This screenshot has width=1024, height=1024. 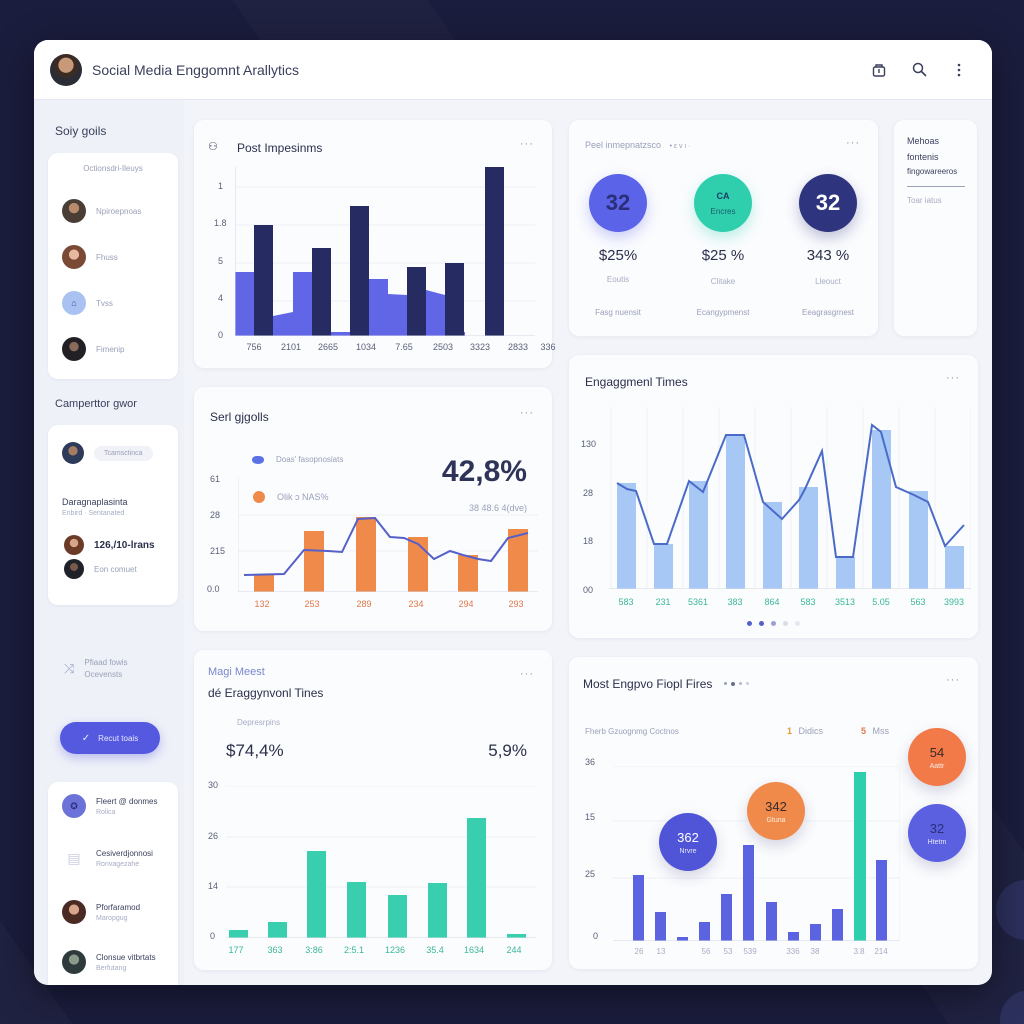 I want to click on user-avatar, so click(x=66, y=69).